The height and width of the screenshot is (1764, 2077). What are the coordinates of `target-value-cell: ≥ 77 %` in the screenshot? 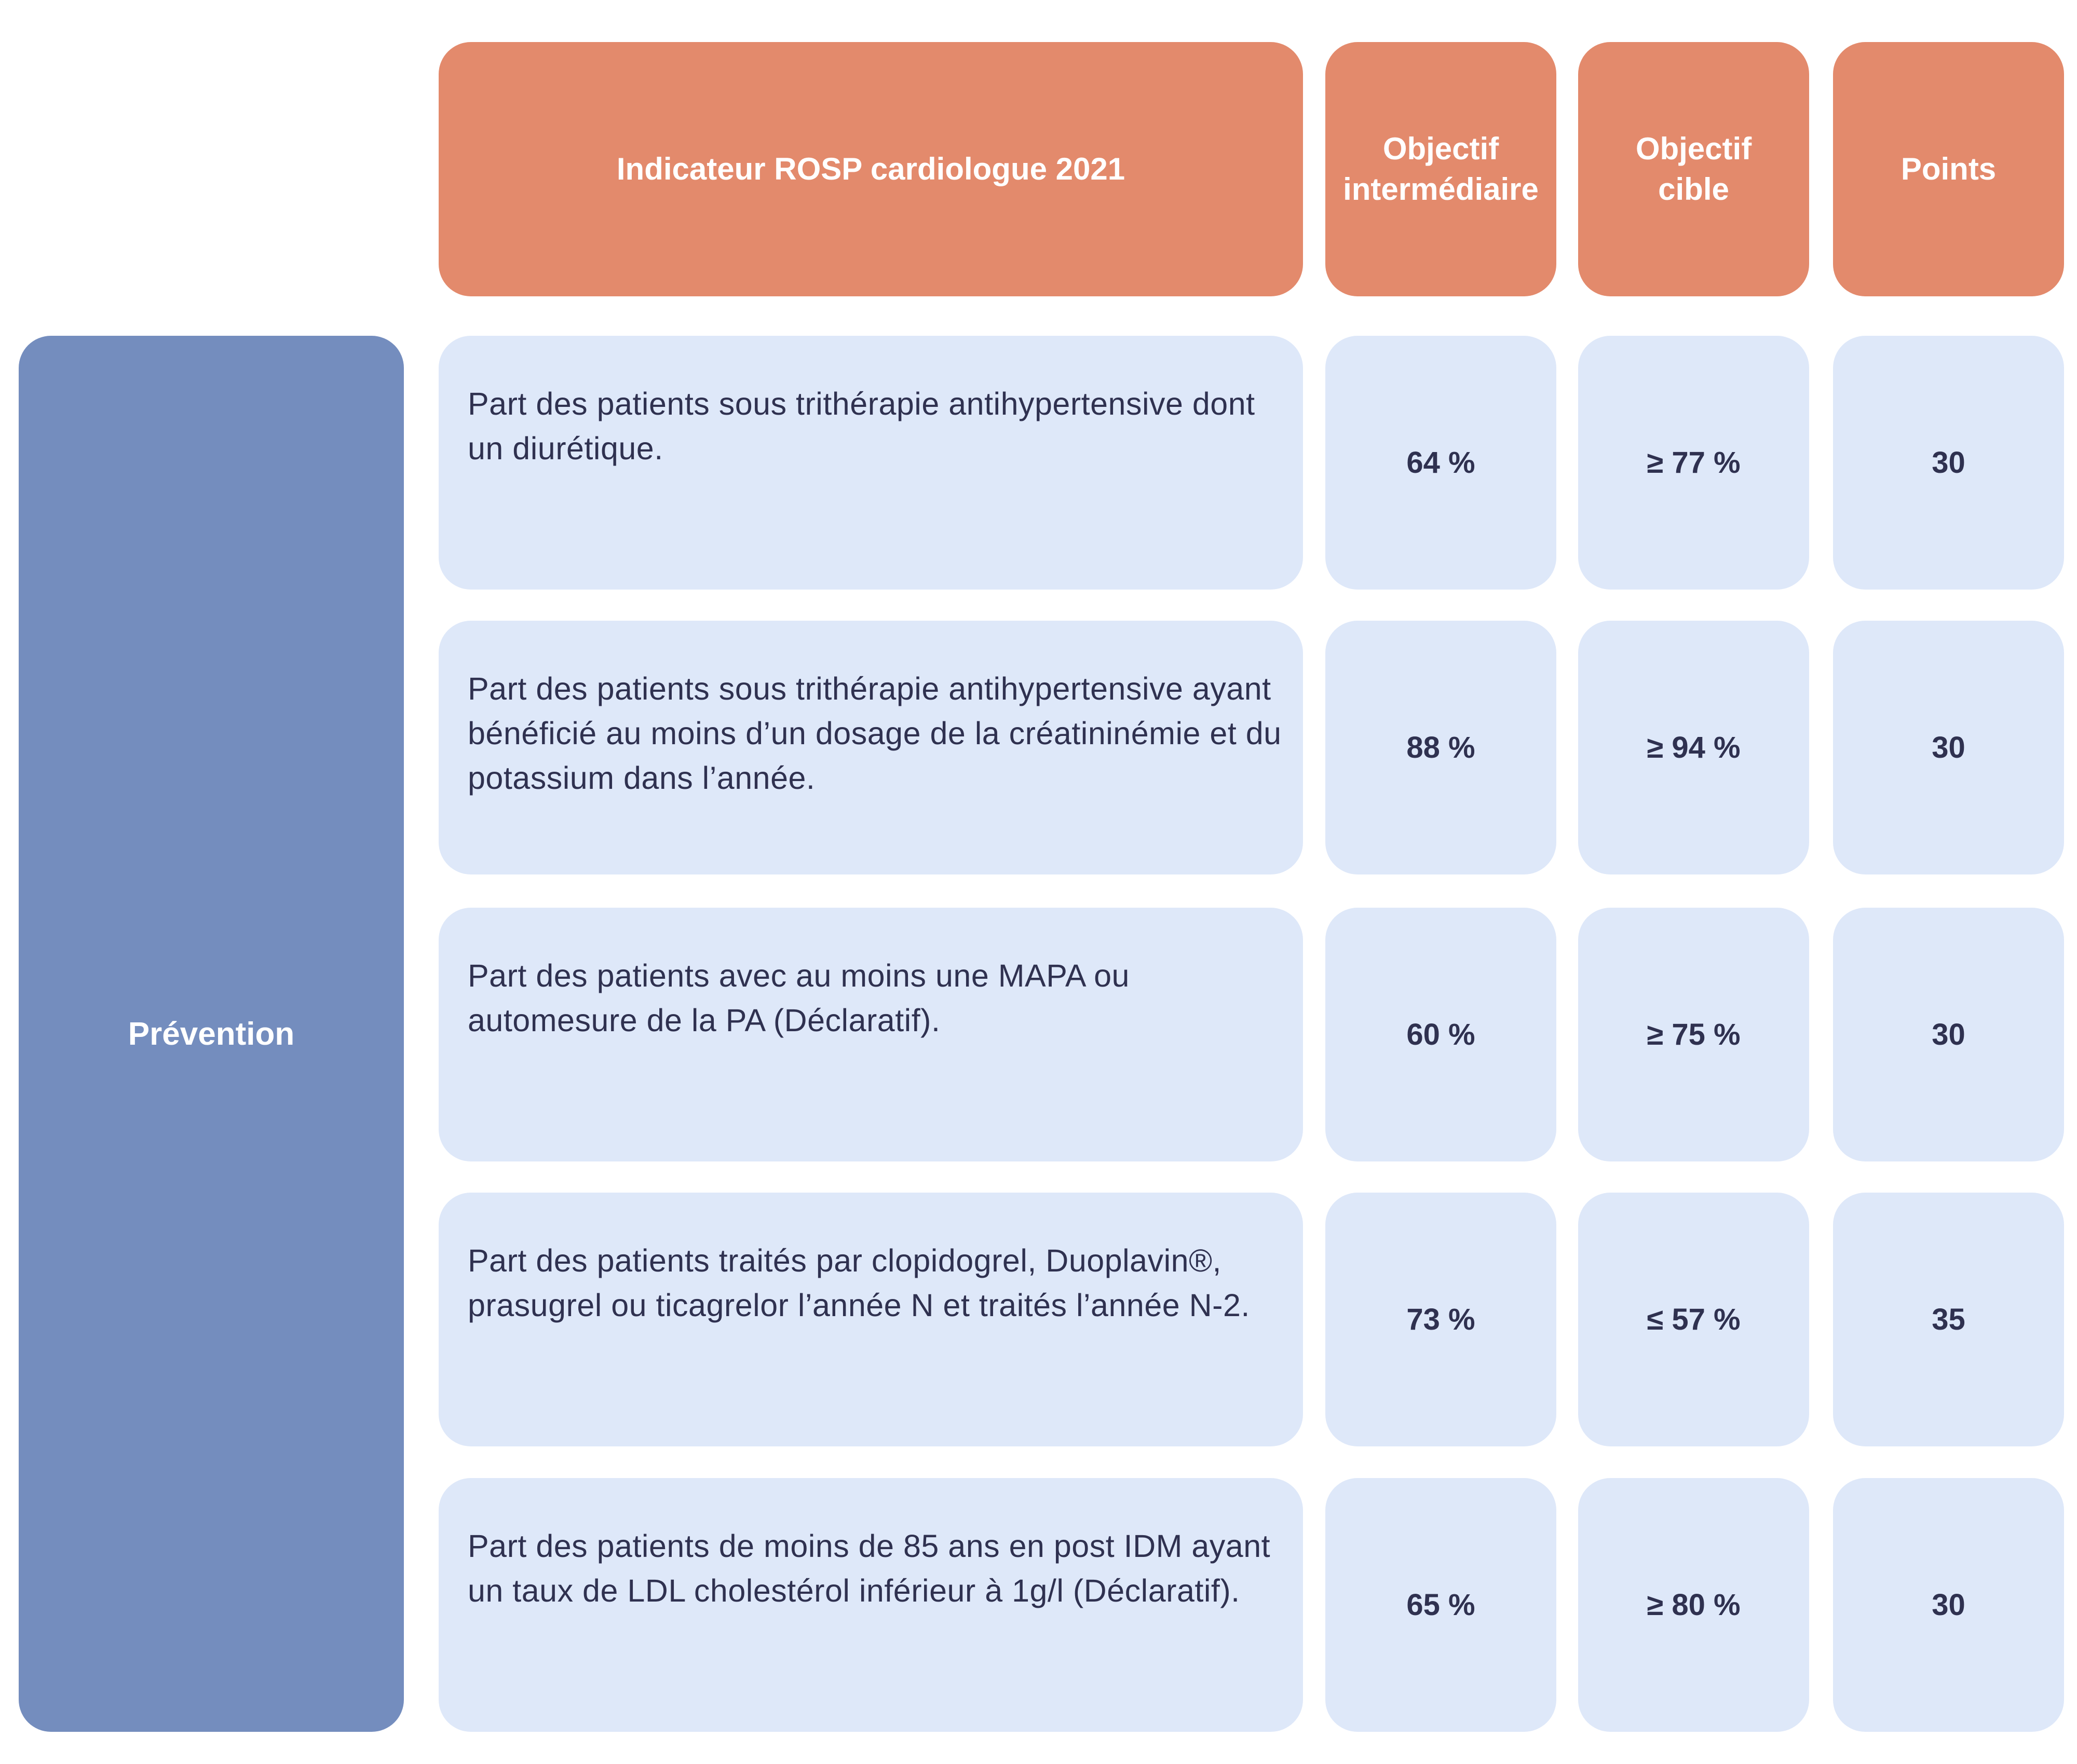 It's located at (1693, 463).